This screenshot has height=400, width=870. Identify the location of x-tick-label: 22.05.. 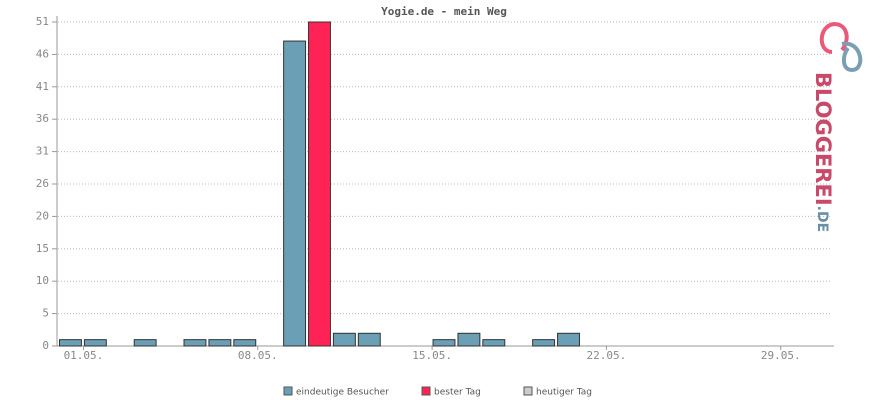
(607, 355).